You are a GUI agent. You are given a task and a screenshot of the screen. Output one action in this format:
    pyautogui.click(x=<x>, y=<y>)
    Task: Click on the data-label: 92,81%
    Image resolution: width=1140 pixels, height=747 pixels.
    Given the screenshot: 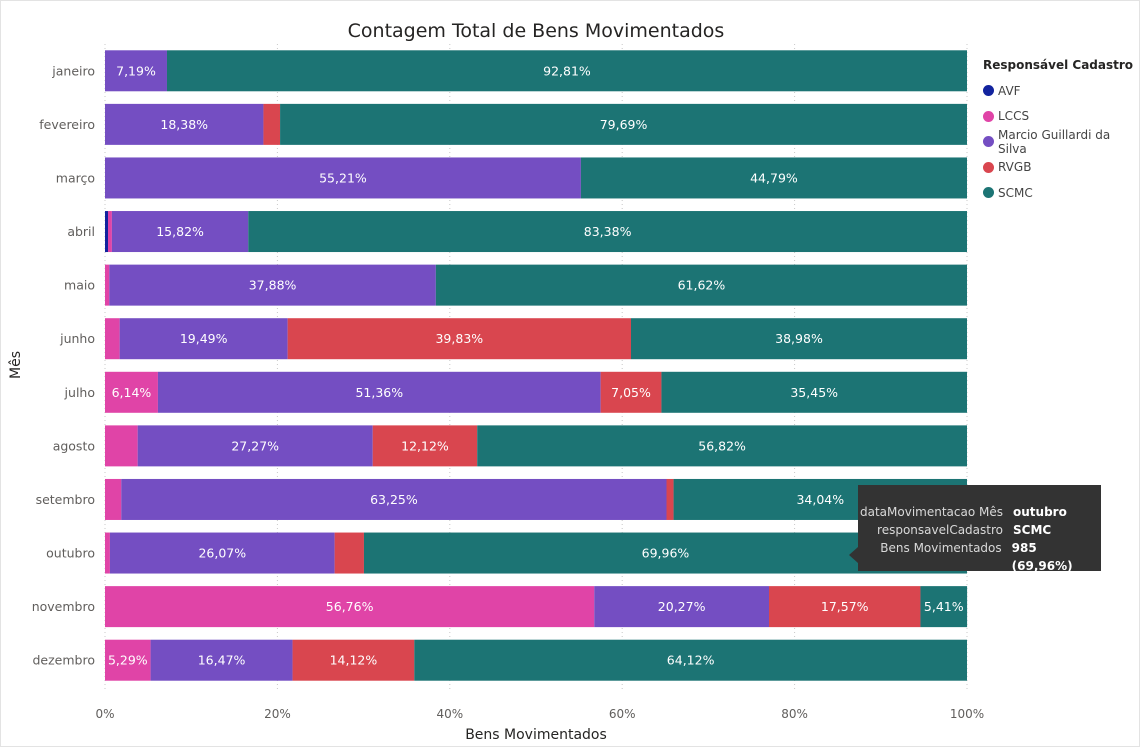 What is the action you would take?
    pyautogui.click(x=567, y=70)
    